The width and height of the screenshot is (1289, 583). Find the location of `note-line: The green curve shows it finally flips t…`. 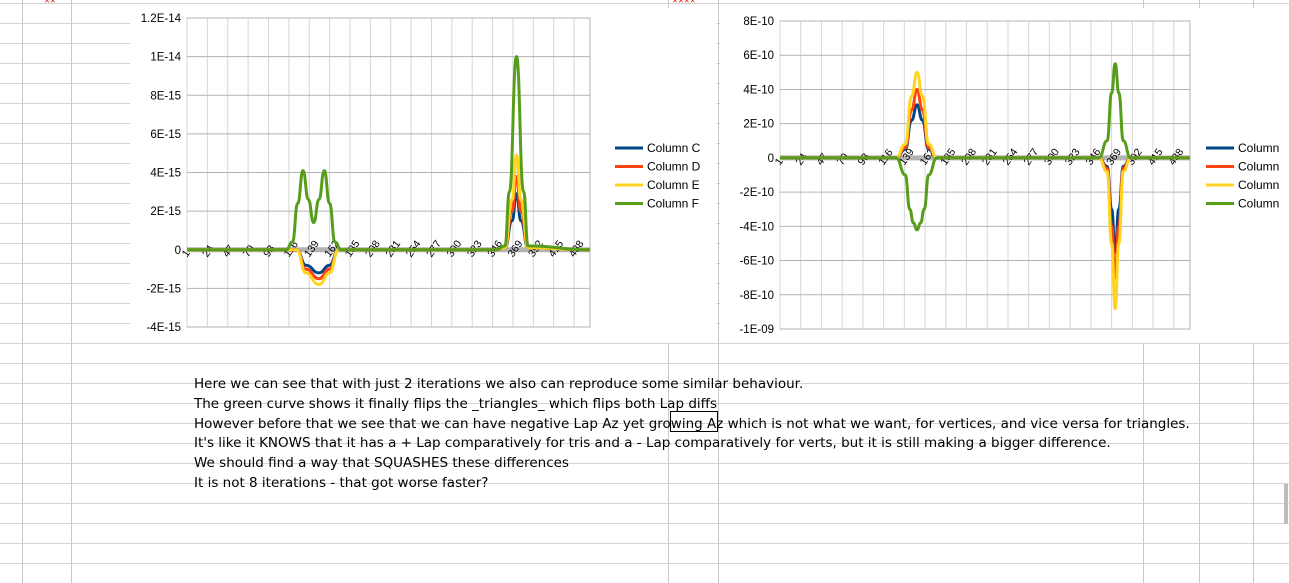

note-line: The green curve shows it finally flips t… is located at coordinates (455, 403).